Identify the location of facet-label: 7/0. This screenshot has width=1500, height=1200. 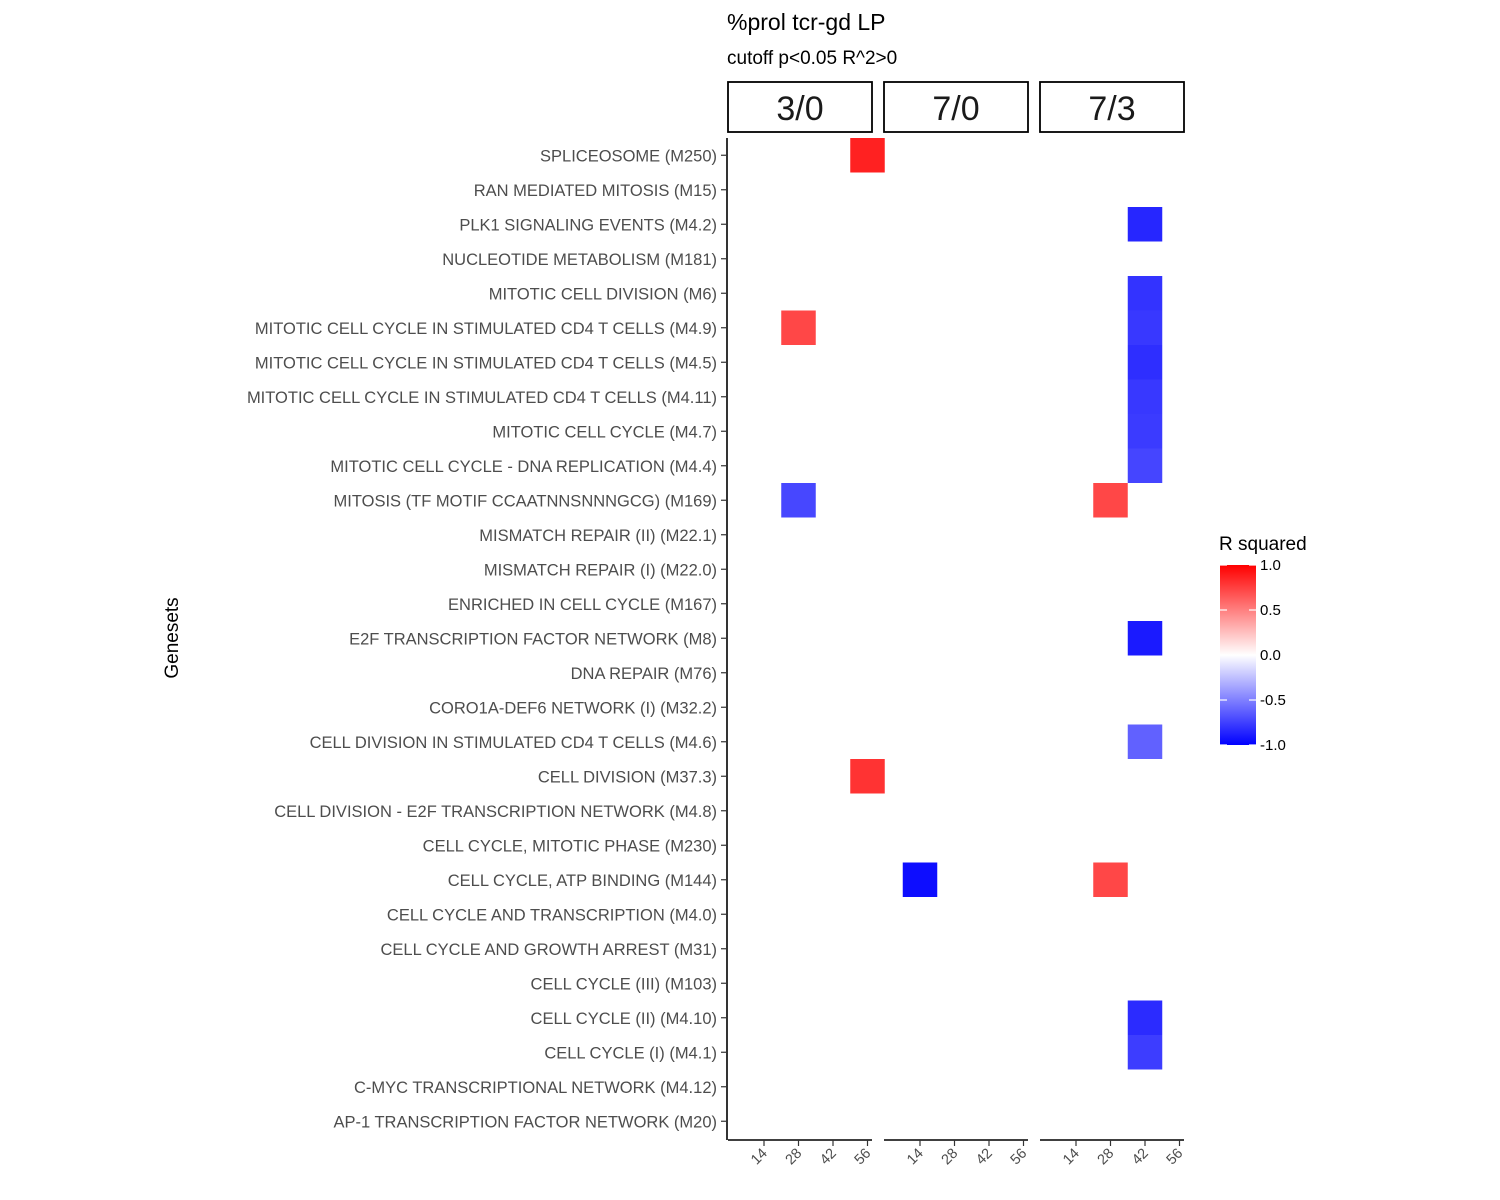
(955, 109).